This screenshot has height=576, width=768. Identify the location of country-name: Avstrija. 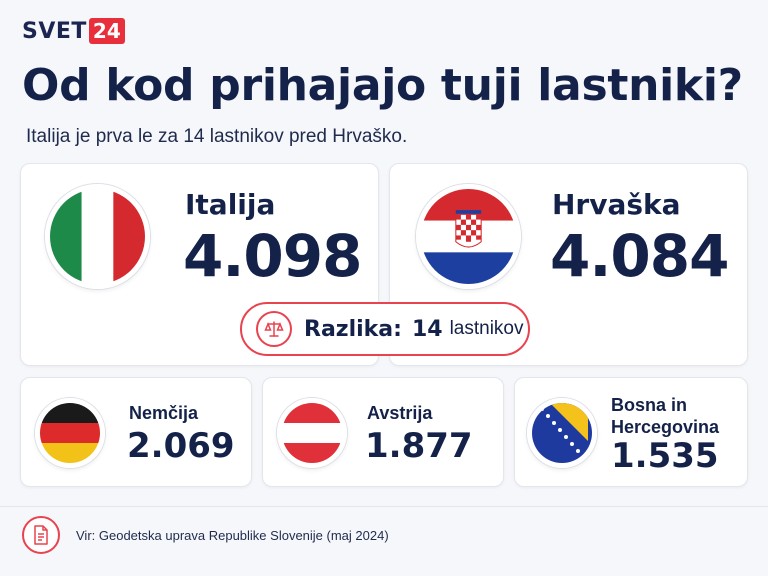
(400, 413).